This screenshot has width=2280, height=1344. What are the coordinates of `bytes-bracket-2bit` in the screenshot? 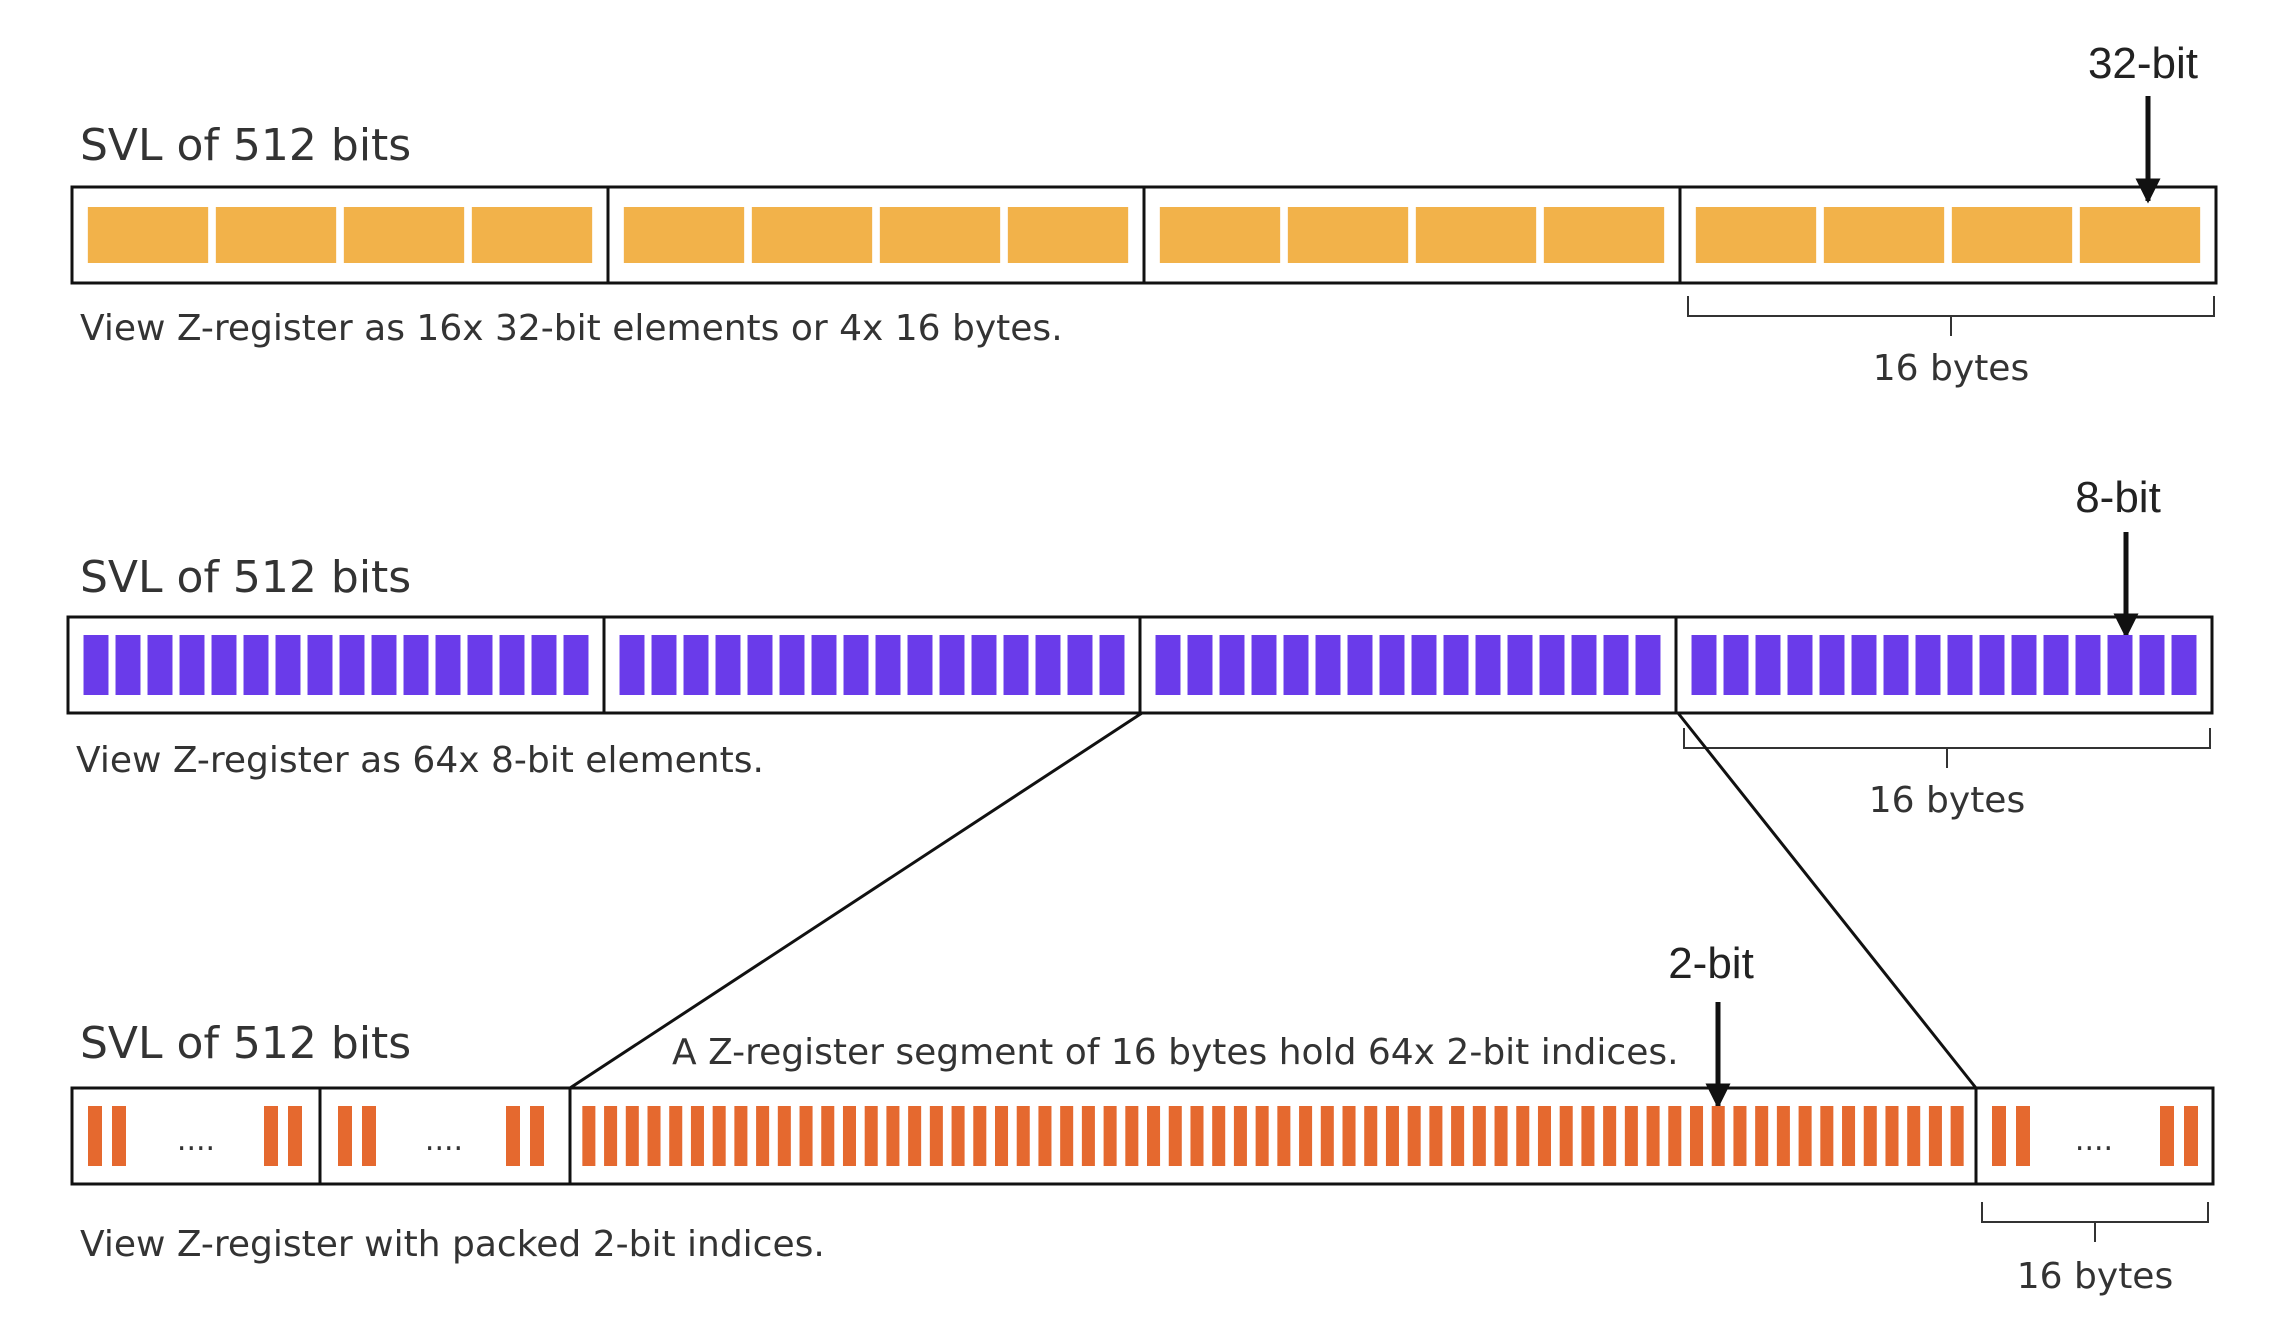 It's located at (2095, 1222).